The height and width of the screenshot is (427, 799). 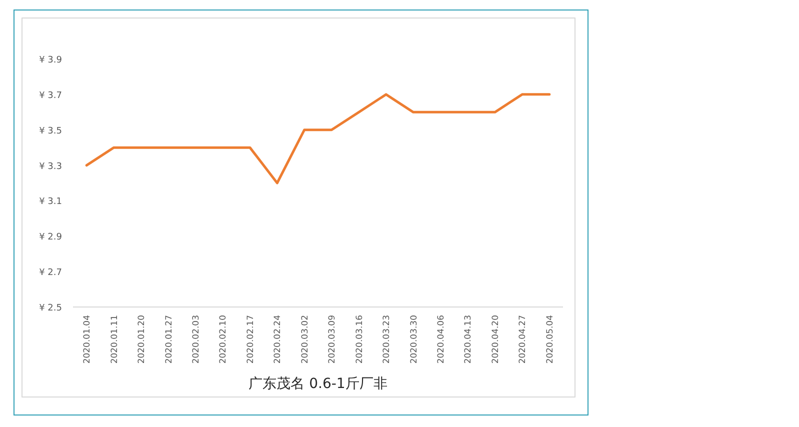 What do you see at coordinates (550, 339) in the screenshot?
I see `x-tick-label: 2020.05.04` at bounding box center [550, 339].